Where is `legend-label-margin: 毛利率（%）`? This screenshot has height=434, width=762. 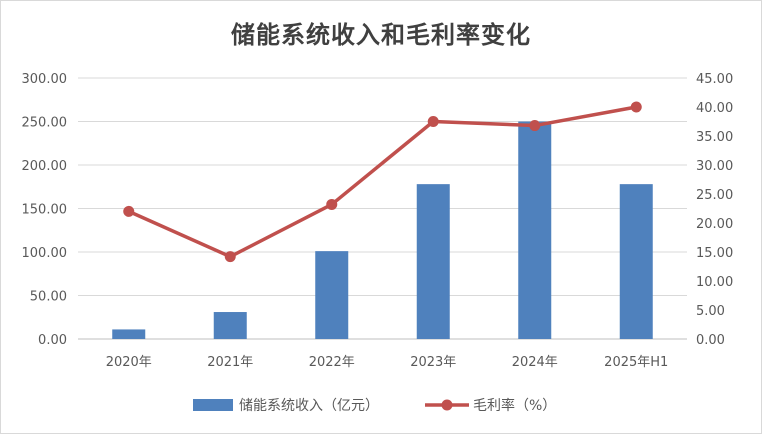
legend-label-margin: 毛利率（%） is located at coordinates (514, 405).